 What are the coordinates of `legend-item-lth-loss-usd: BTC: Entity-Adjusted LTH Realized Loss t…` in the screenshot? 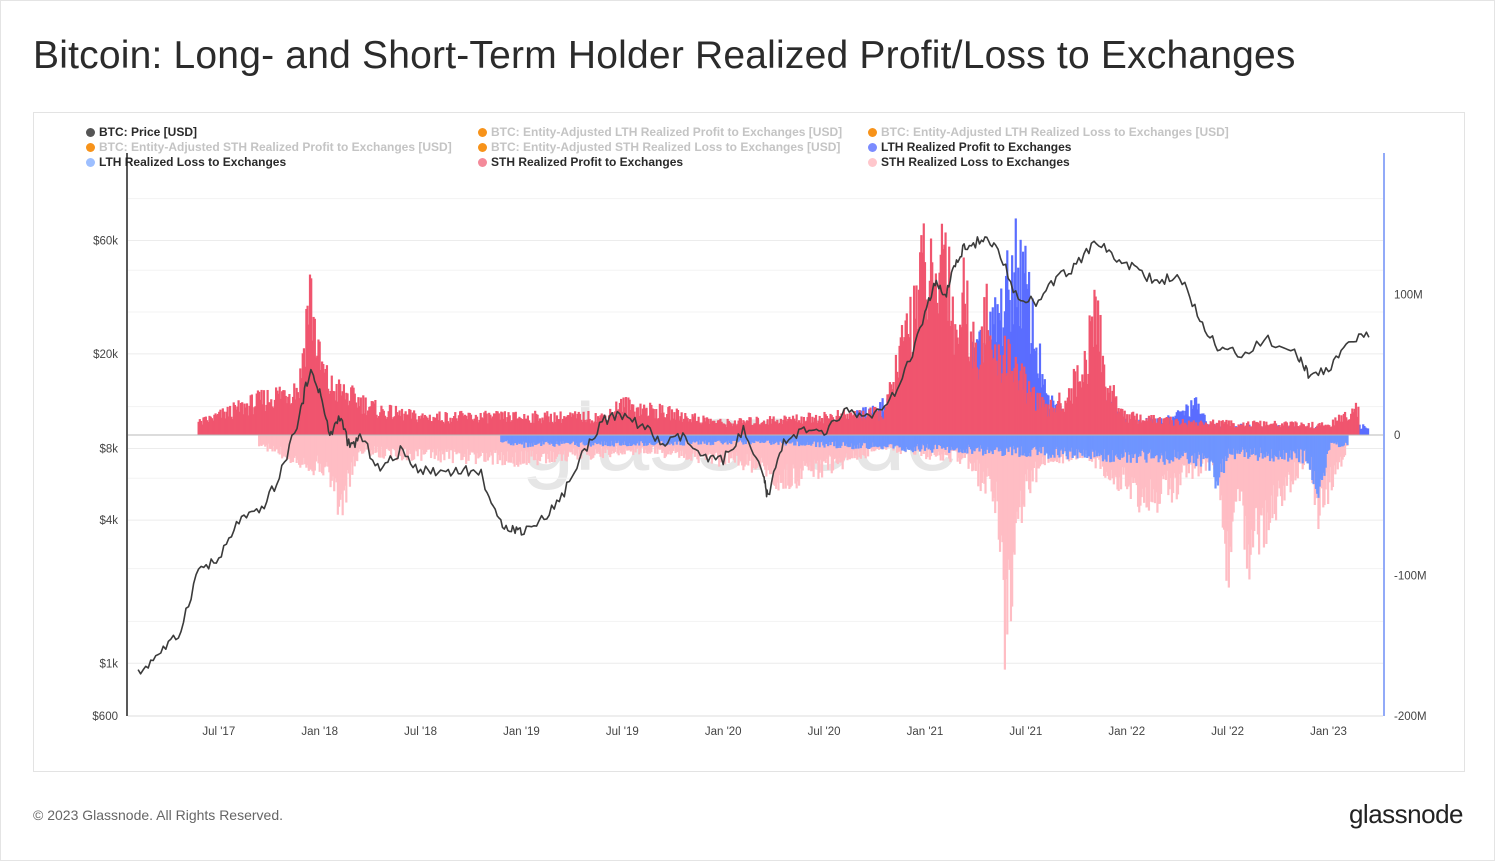 It's located at (1048, 132).